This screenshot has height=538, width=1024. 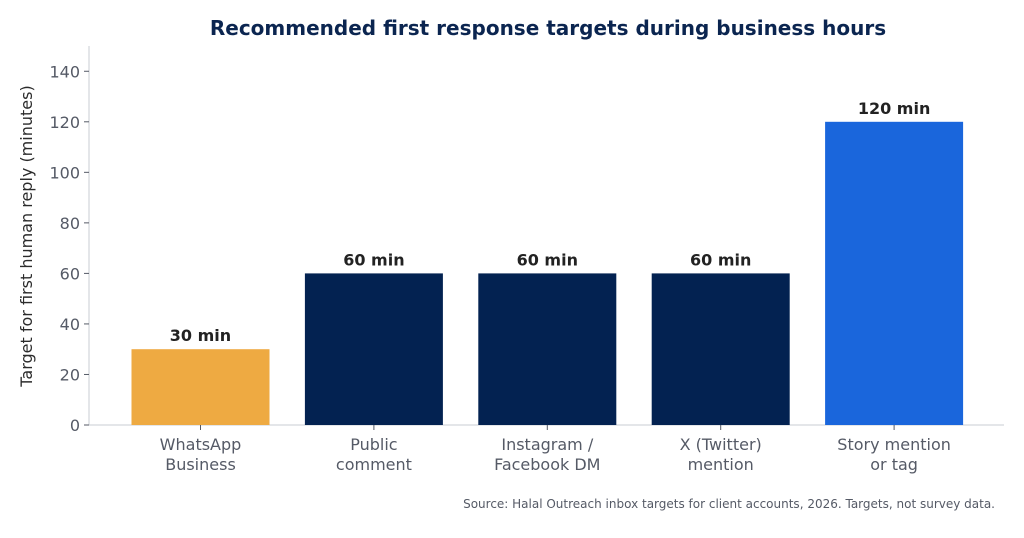 What do you see at coordinates (201, 444) in the screenshot?
I see `x-tick-label: WhatsApp` at bounding box center [201, 444].